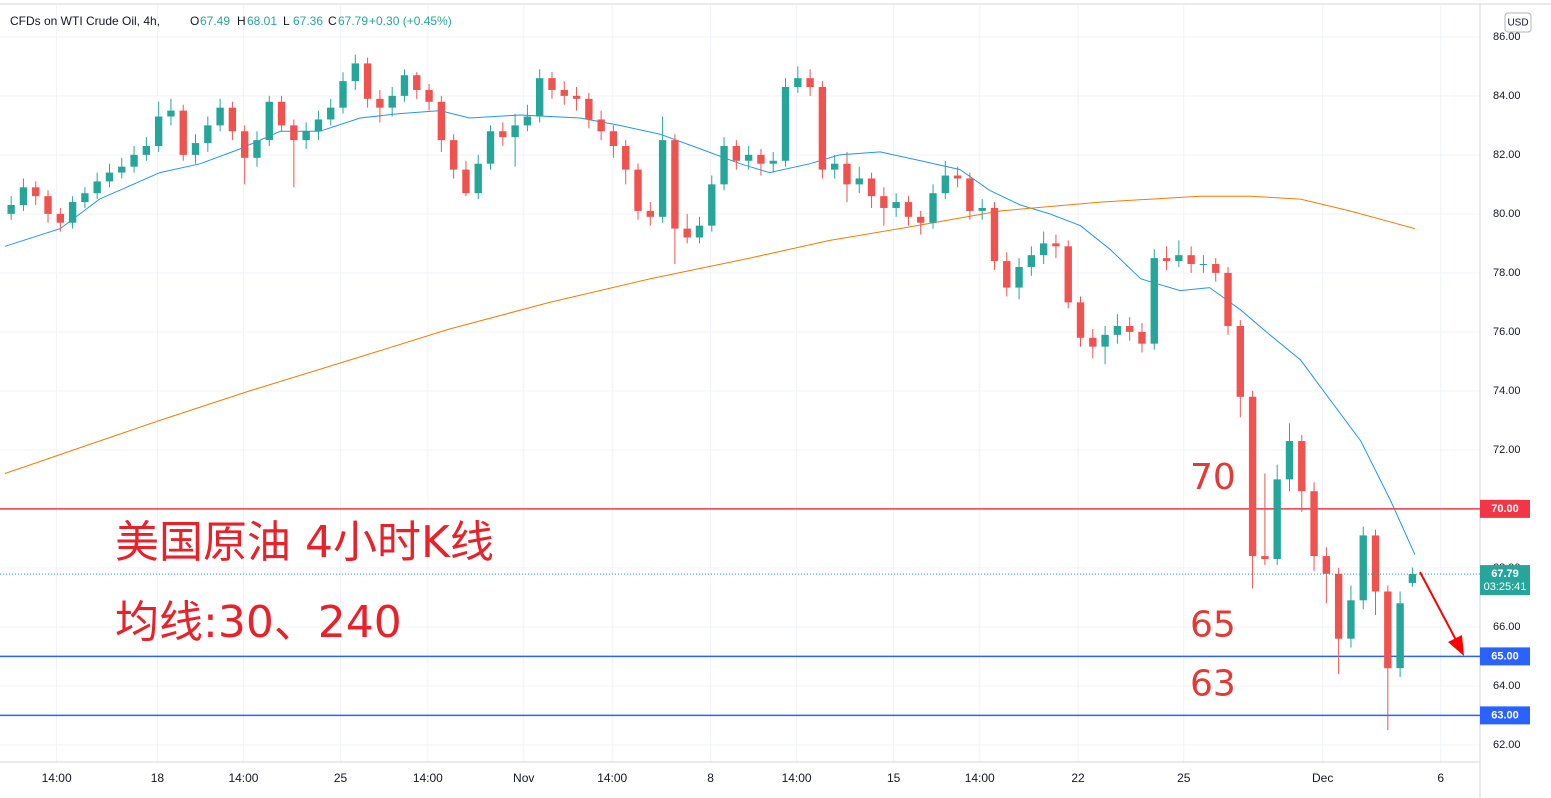  Describe the element at coordinates (215, 21) in the screenshot. I see `ohlc-value: 67.49` at that location.